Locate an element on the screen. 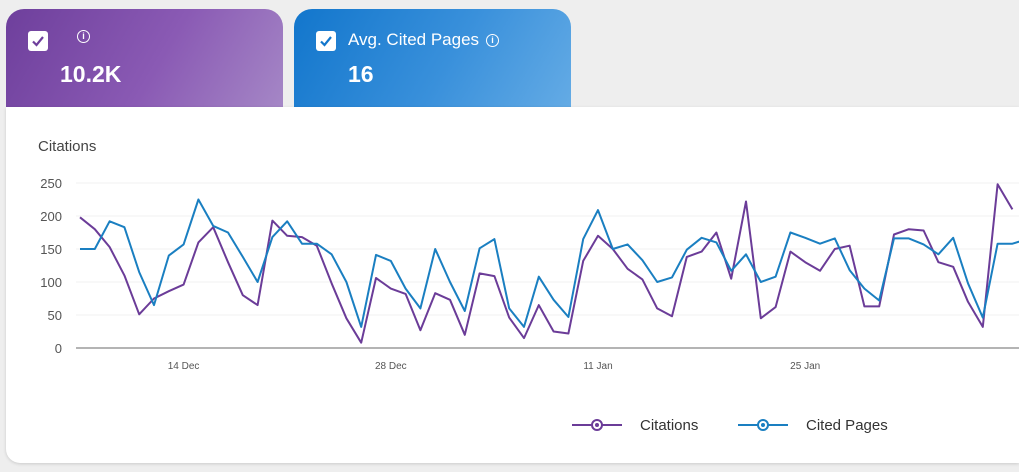 The image size is (1019, 472). citations-card-value: 10.2K is located at coordinates (91, 74).